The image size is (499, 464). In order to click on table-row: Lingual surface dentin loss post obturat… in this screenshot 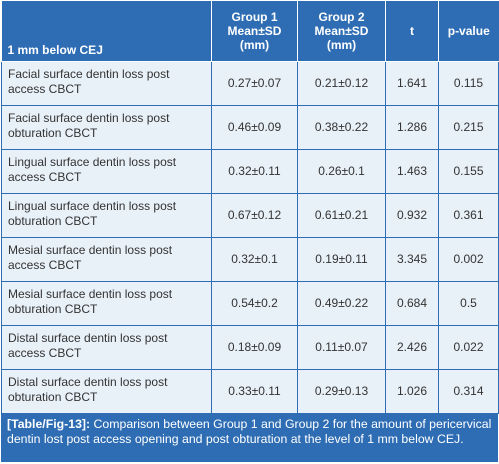, I will do `click(250, 215)`.